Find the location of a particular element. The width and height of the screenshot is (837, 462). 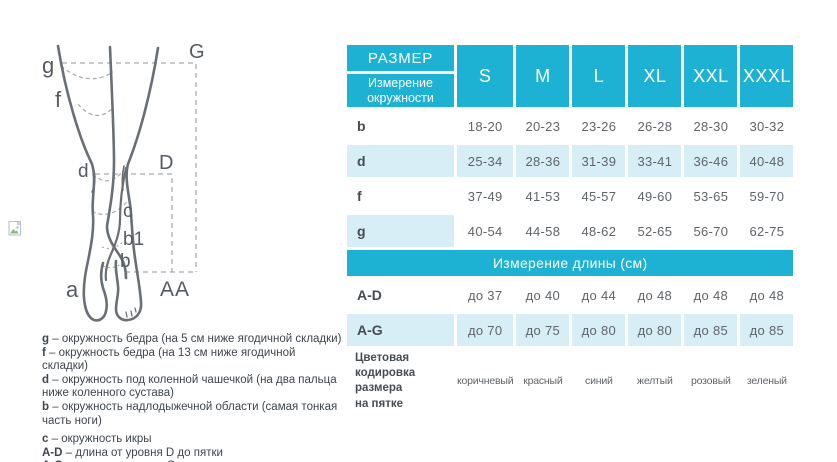

leg-outline is located at coordinates (108, 183).